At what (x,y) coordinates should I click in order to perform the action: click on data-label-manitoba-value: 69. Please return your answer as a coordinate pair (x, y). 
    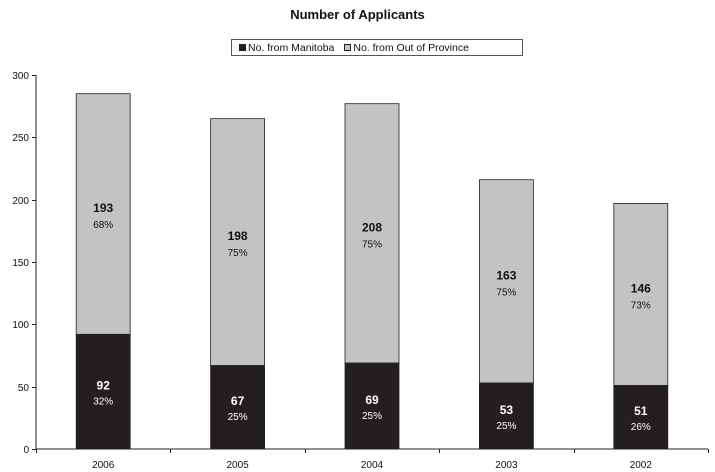
    Looking at the image, I should click on (372, 400).